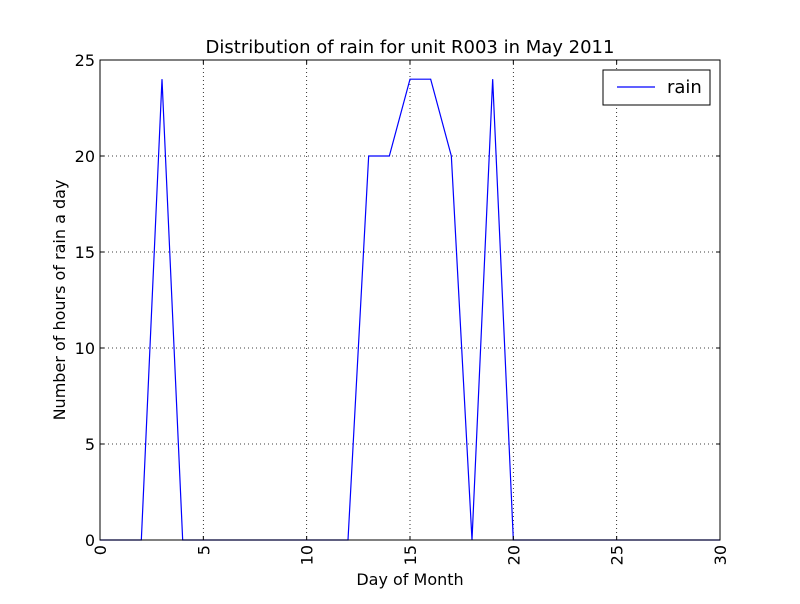 Image resolution: width=800 pixels, height=604 pixels. I want to click on x-tick-label: 10, so click(307, 555).